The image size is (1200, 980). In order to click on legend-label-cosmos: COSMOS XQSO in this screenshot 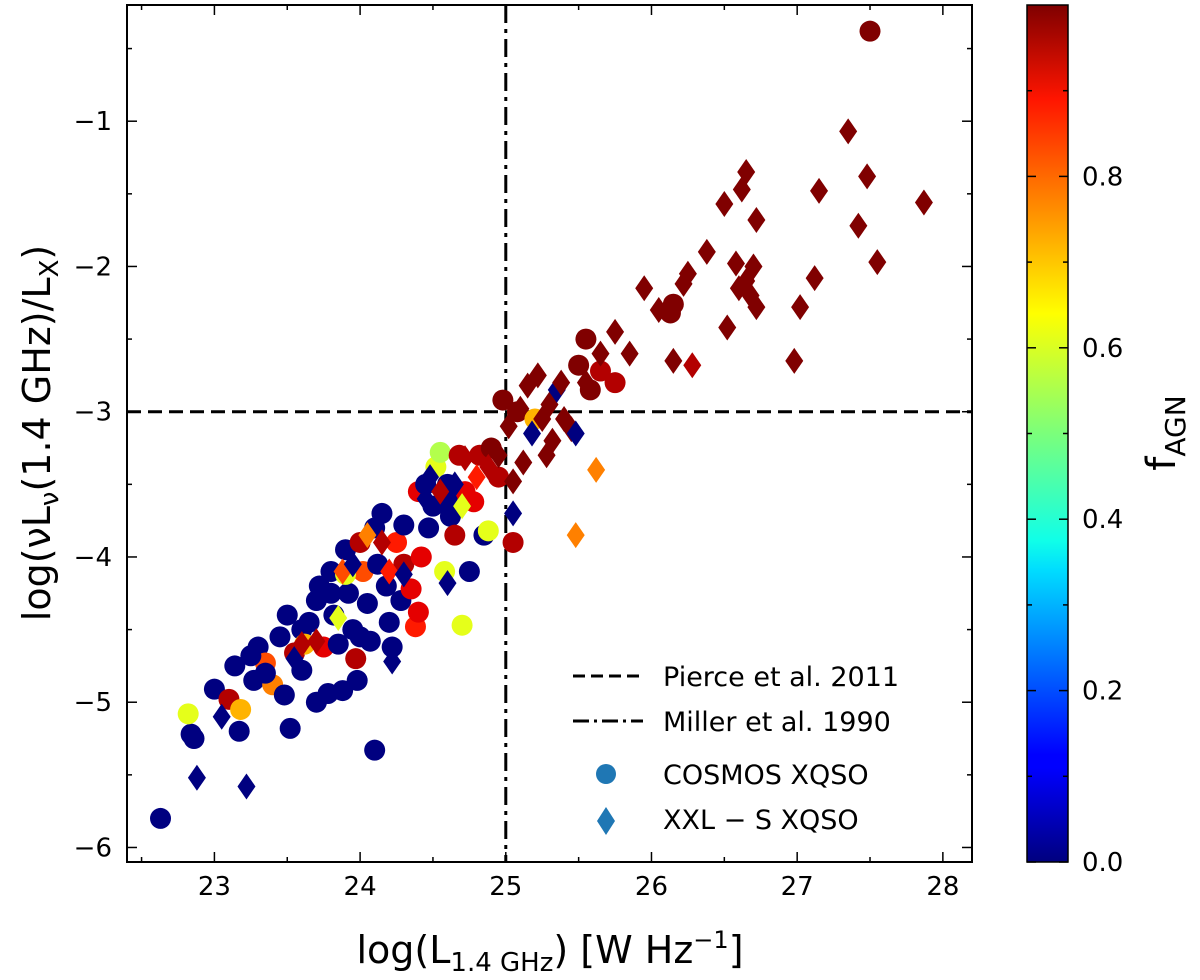, I will do `click(766, 775)`.